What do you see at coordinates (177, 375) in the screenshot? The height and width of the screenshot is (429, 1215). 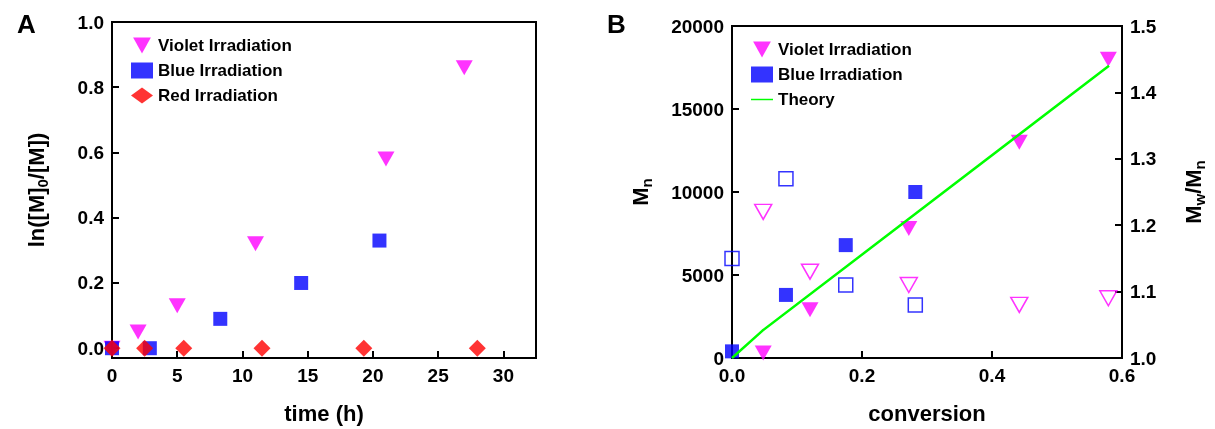 I see `x-tick-label: 5` at bounding box center [177, 375].